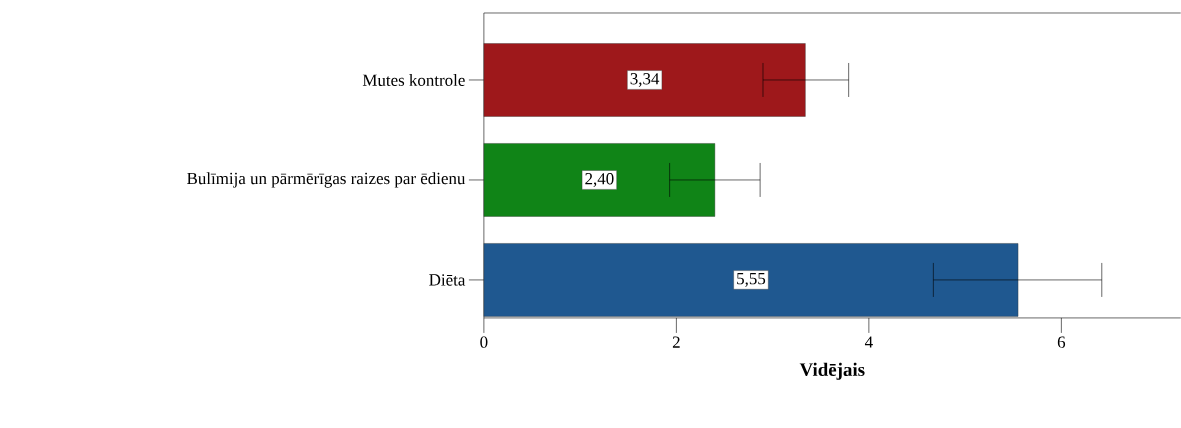 The height and width of the screenshot is (428, 1181). Describe the element at coordinates (868, 342) in the screenshot. I see `x-tick-label: 4` at that location.